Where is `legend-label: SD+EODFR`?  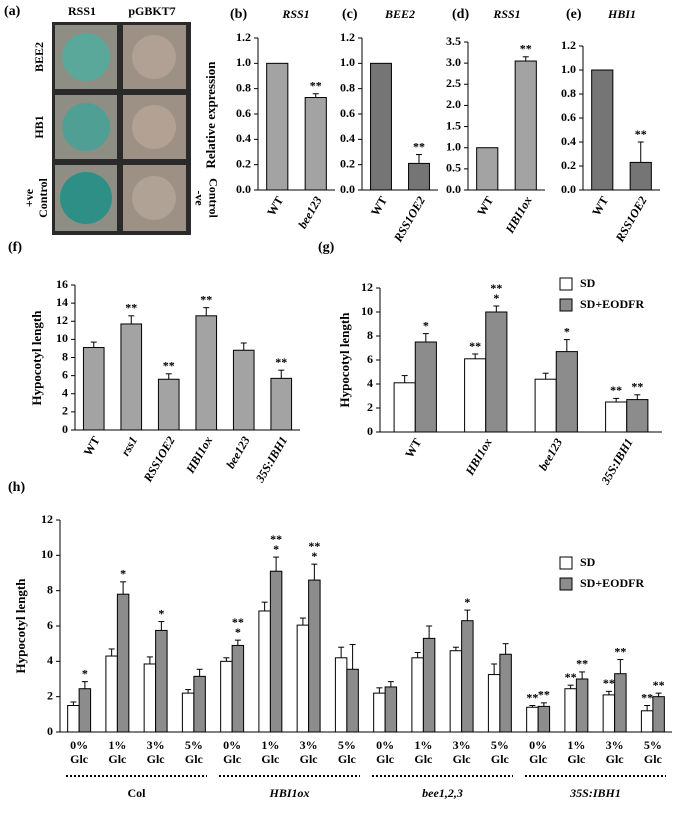
legend-label: SD+EODFR is located at coordinates (612, 304).